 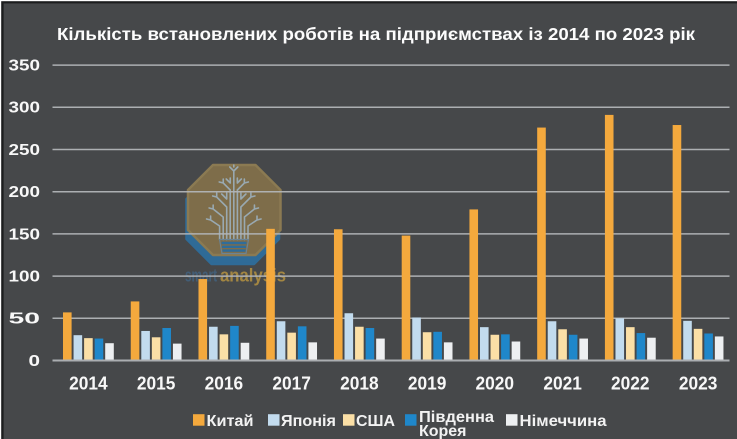 What do you see at coordinates (427, 383) in the screenshot?
I see `svg-text: 2019` at bounding box center [427, 383].